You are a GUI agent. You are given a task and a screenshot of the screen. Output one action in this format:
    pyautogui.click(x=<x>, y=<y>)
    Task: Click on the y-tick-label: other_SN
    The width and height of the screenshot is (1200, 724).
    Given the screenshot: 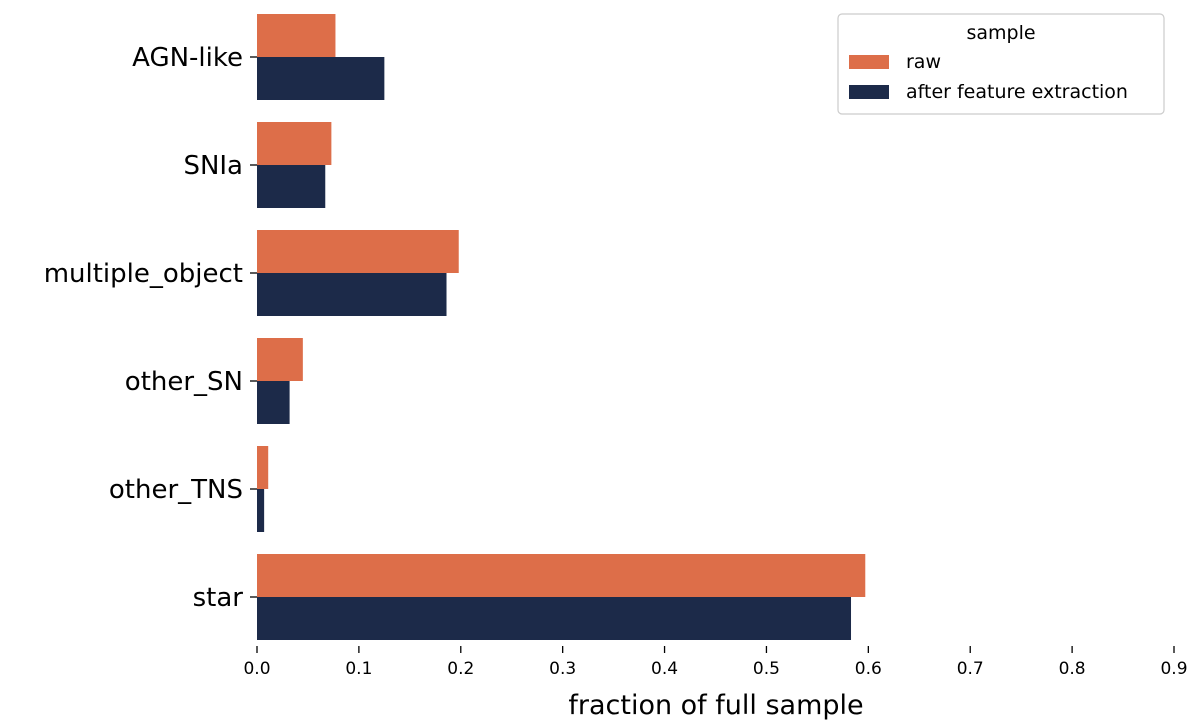 What is the action you would take?
    pyautogui.click(x=184, y=382)
    